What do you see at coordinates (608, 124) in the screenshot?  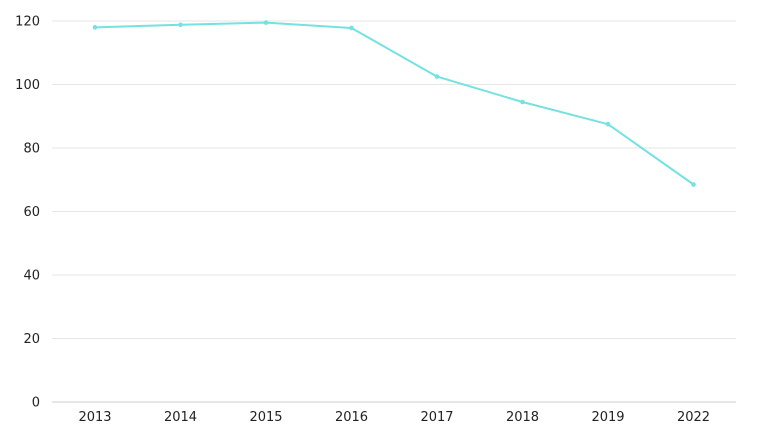 I see `data-point-2019` at bounding box center [608, 124].